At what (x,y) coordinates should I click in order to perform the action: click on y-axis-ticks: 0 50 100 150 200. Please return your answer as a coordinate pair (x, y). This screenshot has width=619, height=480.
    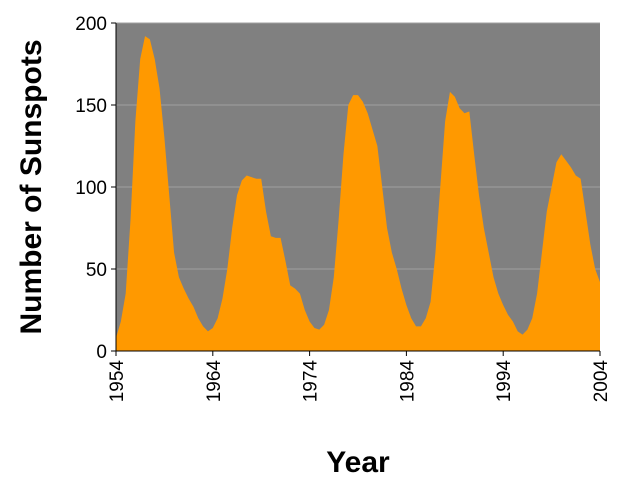
    Looking at the image, I should click on (95, 188).